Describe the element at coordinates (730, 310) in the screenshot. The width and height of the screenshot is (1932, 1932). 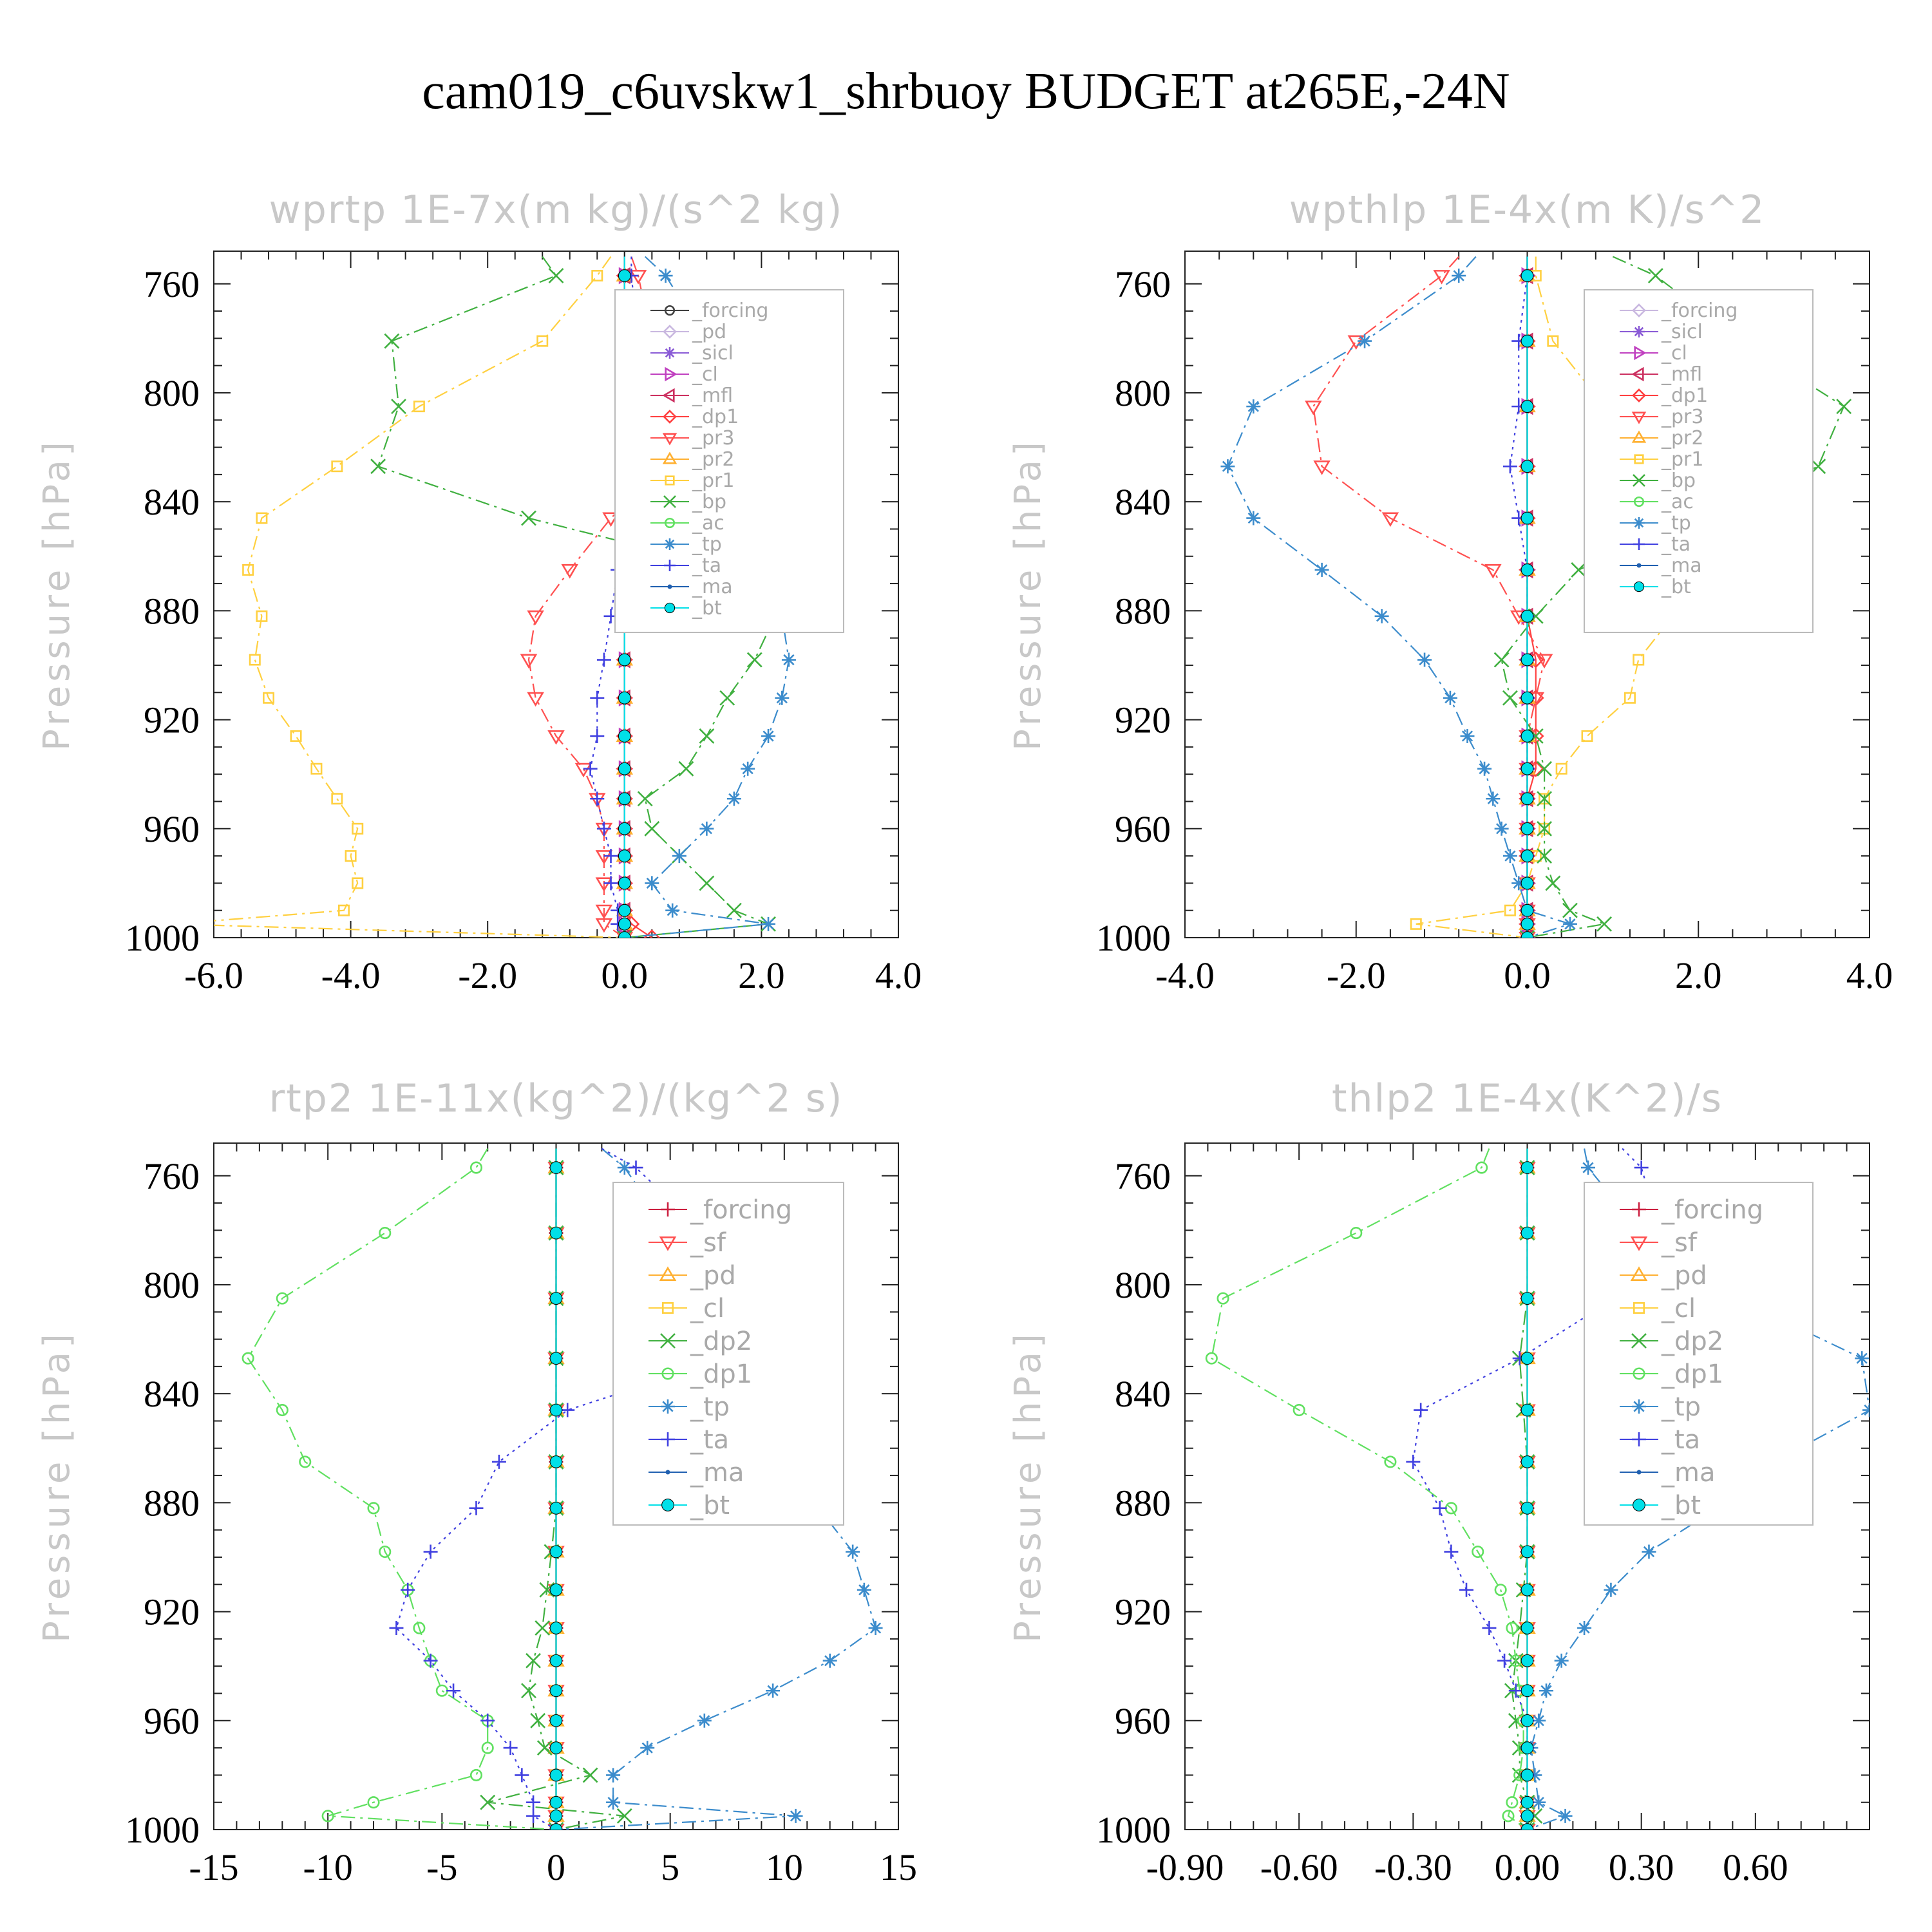
I see `legend-label: _forcing` at that location.